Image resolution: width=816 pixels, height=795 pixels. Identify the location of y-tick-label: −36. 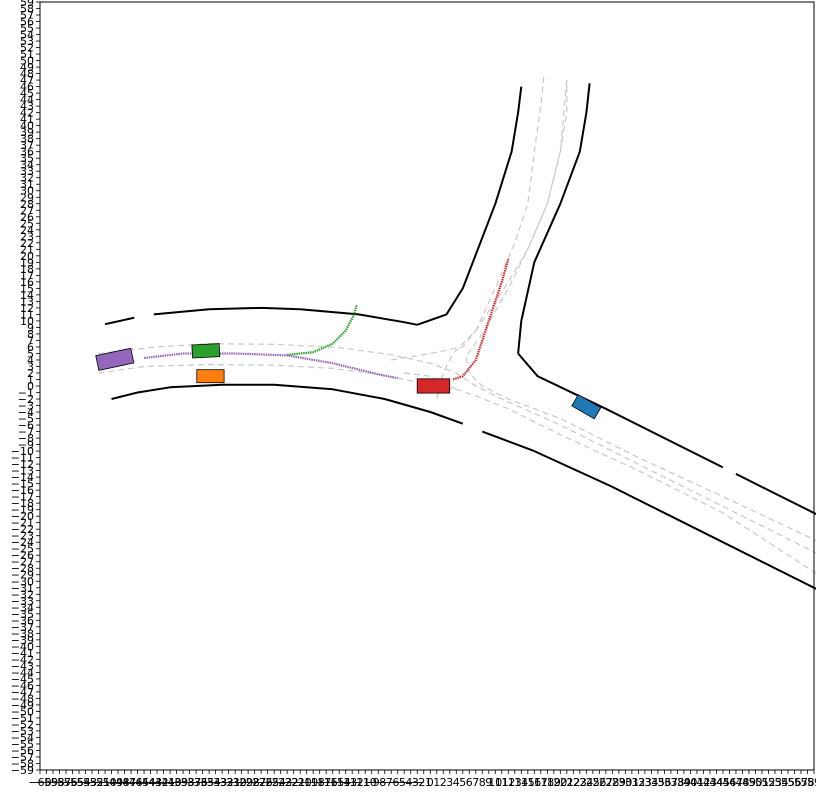
(22, 620).